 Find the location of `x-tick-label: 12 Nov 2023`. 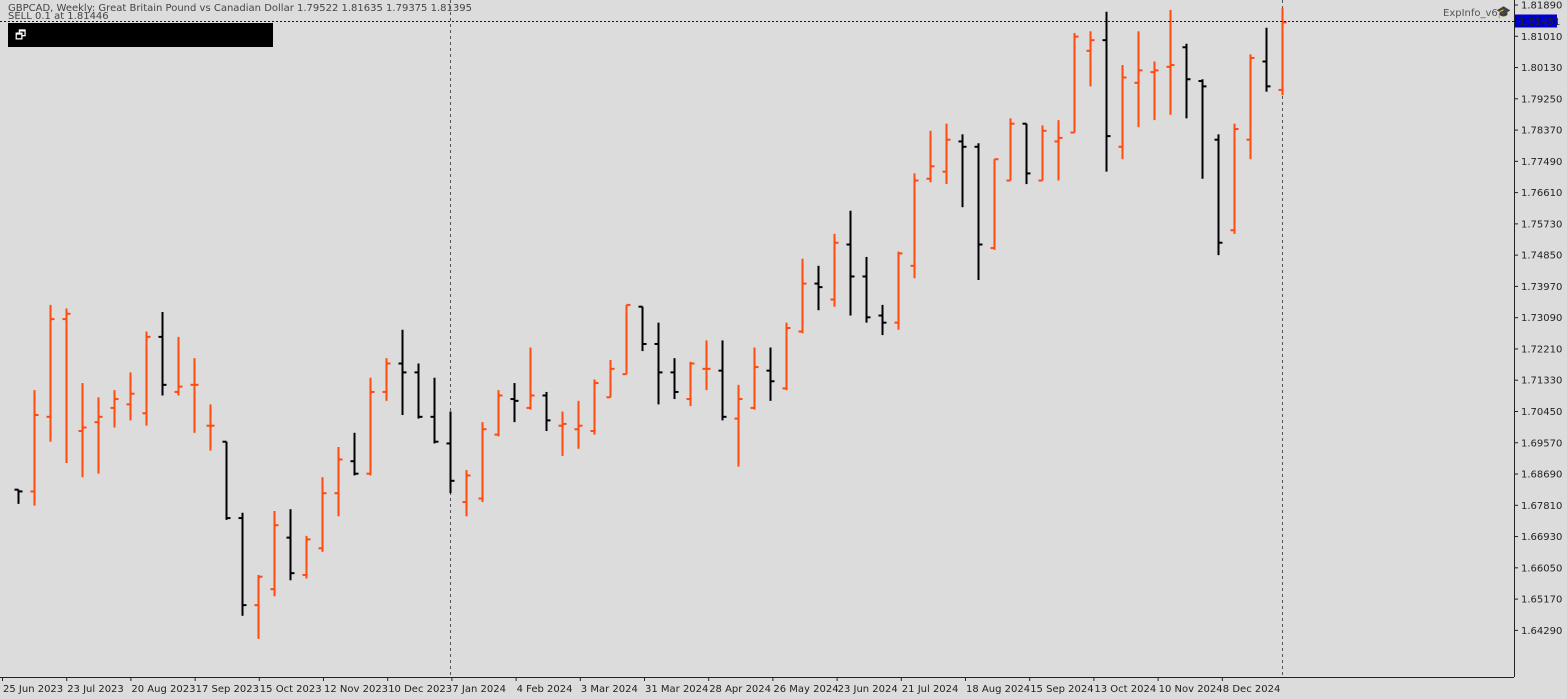

x-tick-label: 12 Nov 2023 is located at coordinates (356, 689).